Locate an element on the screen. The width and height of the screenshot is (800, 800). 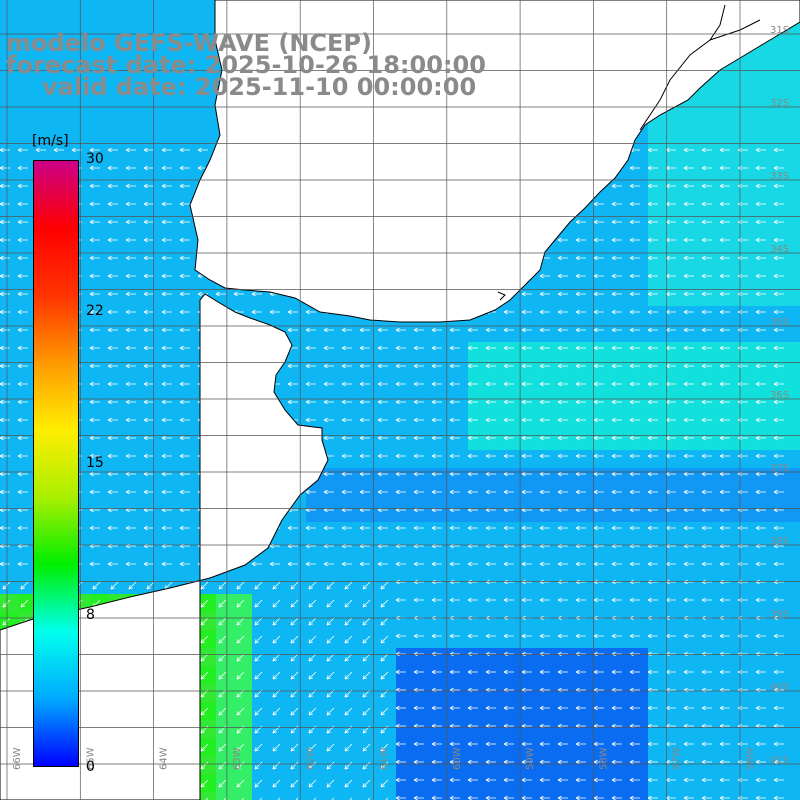
colorbar-tick-30: 30 is located at coordinates (95, 159).